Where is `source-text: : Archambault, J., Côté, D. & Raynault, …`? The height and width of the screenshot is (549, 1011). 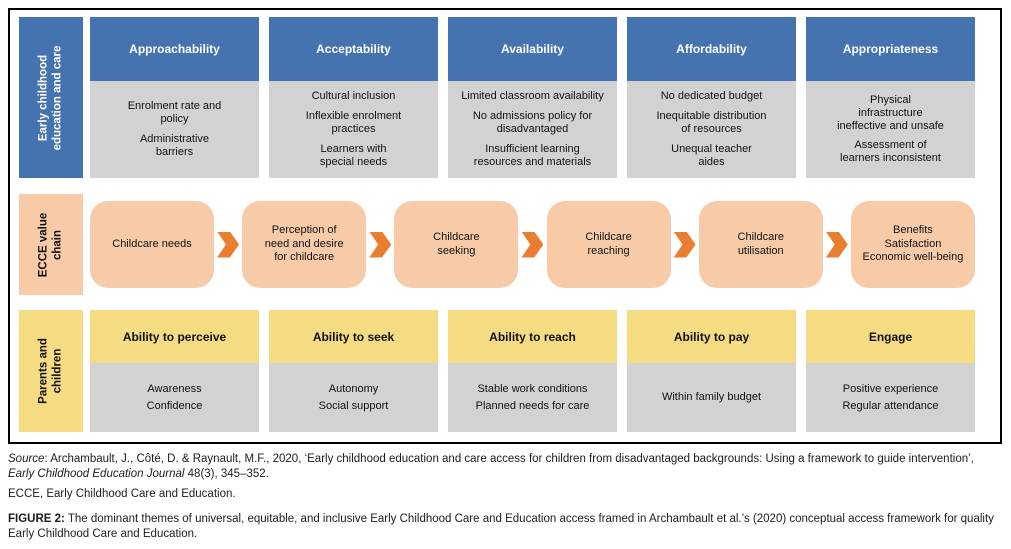
source-text: : Archambault, J., Côté, D. & Raynault, … is located at coordinates (509, 459).